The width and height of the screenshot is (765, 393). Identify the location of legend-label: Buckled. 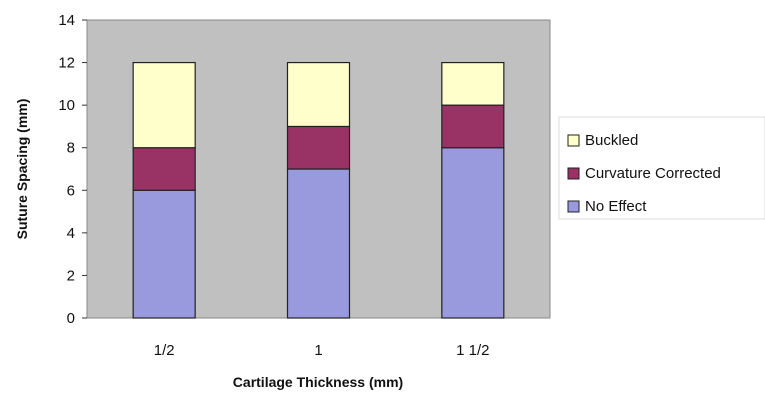
(611, 140).